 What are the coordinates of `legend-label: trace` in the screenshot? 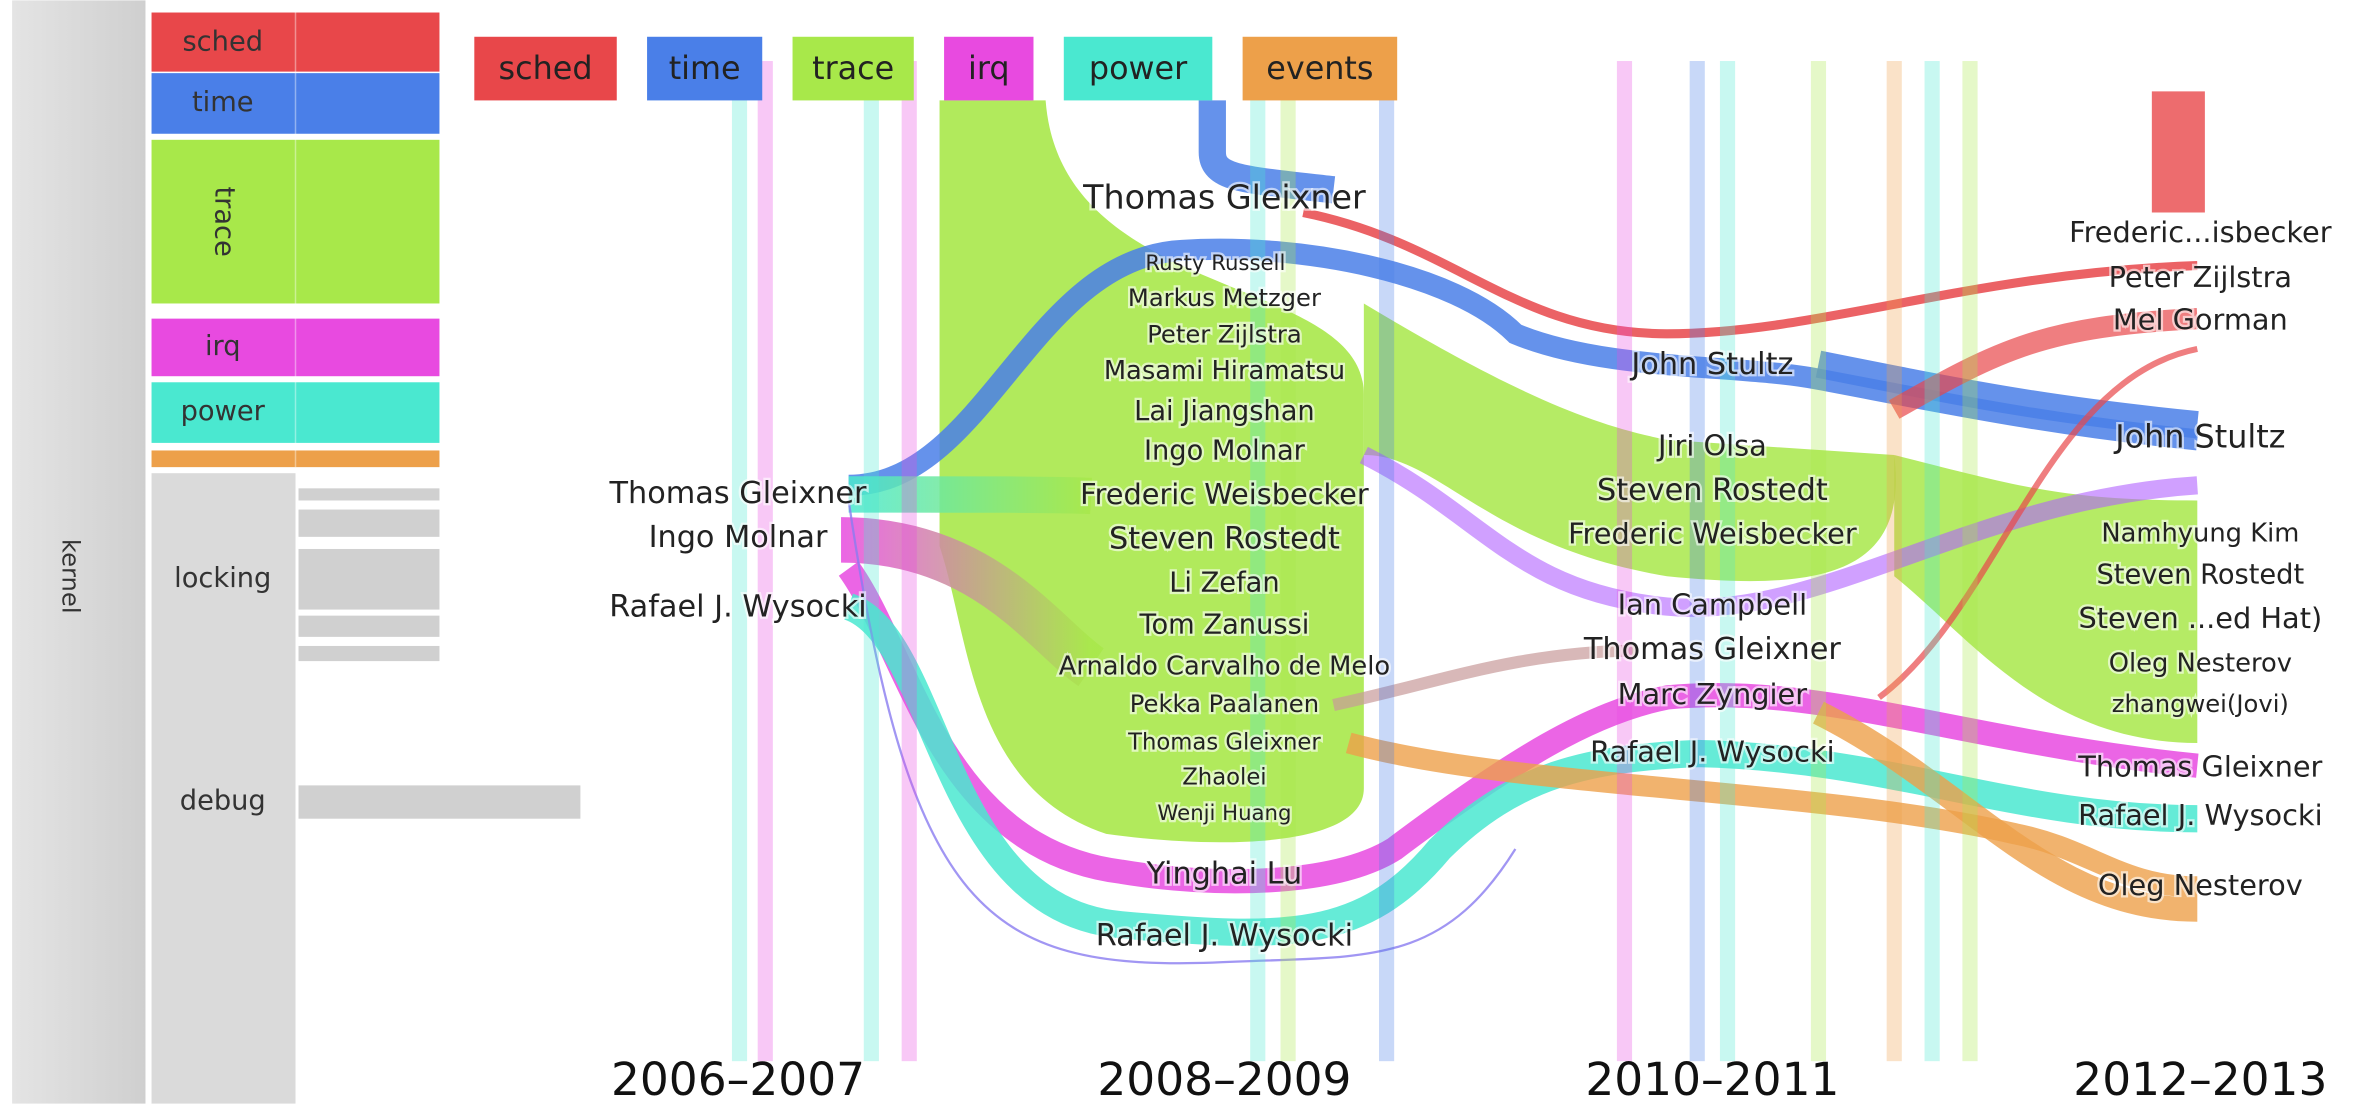 It's located at (853, 68).